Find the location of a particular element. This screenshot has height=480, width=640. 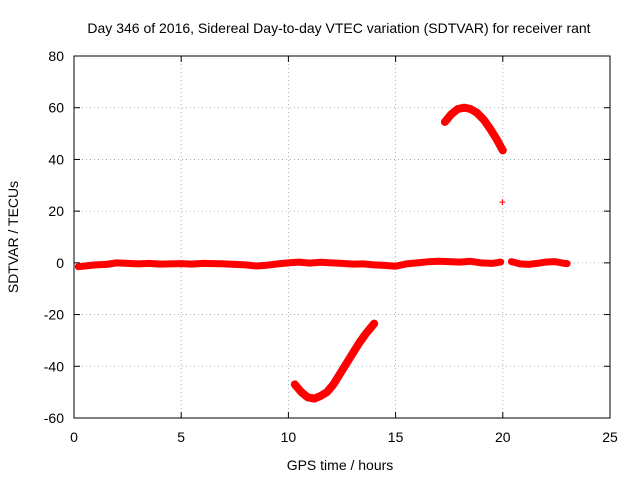

x-tick-label: 10 is located at coordinates (289, 437).